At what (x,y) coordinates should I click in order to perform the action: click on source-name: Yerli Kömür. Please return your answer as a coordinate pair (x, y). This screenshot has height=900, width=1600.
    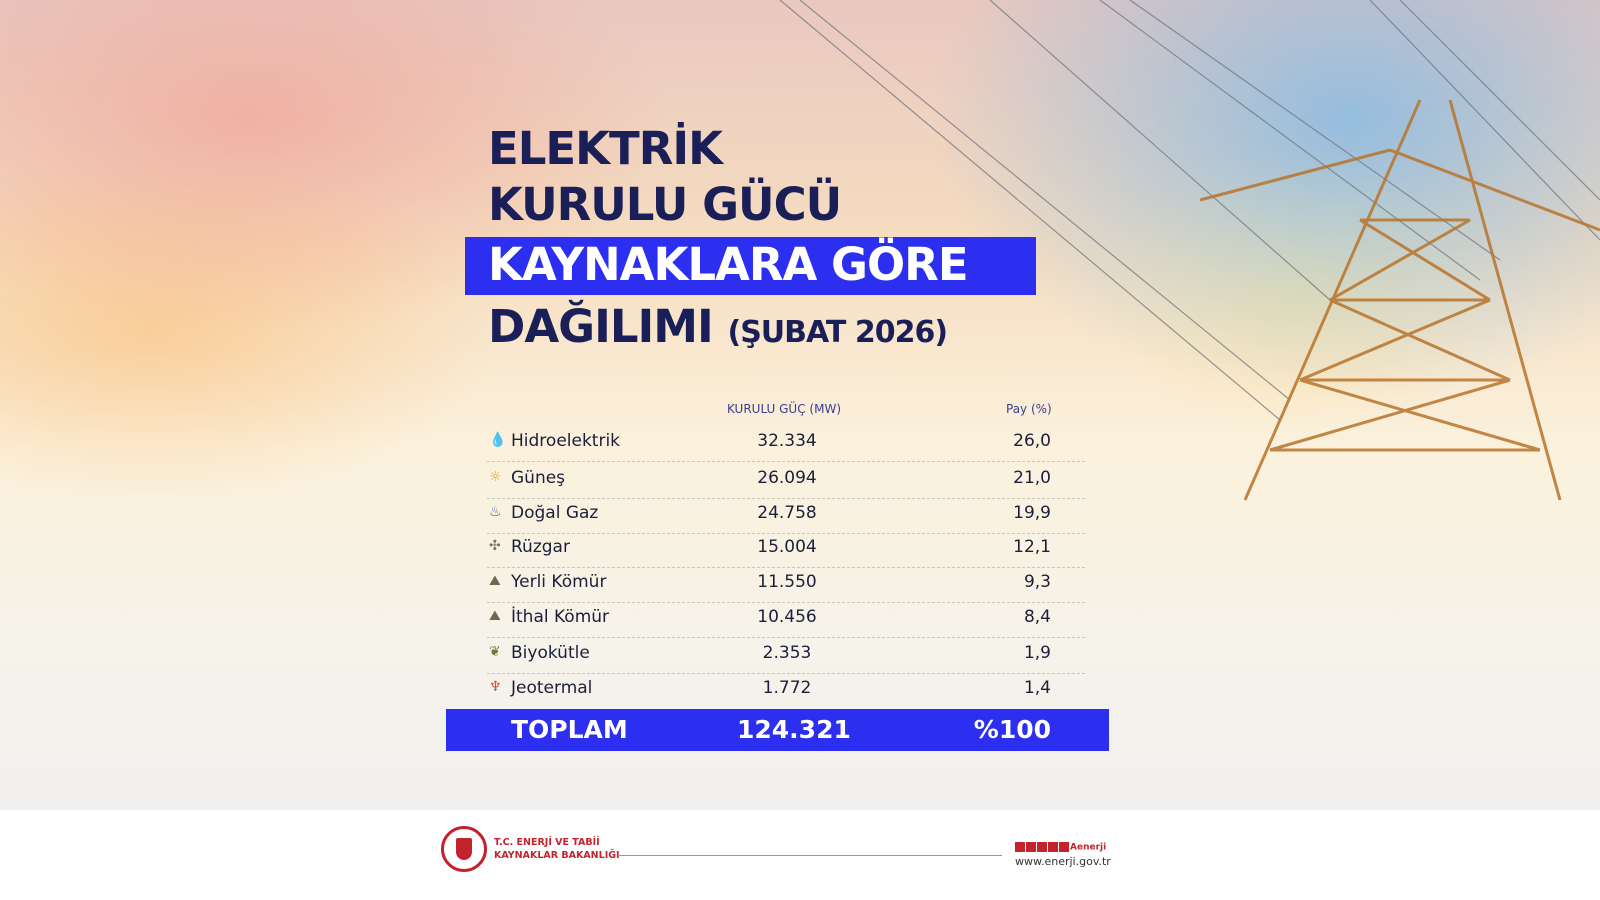
    Looking at the image, I should click on (559, 582).